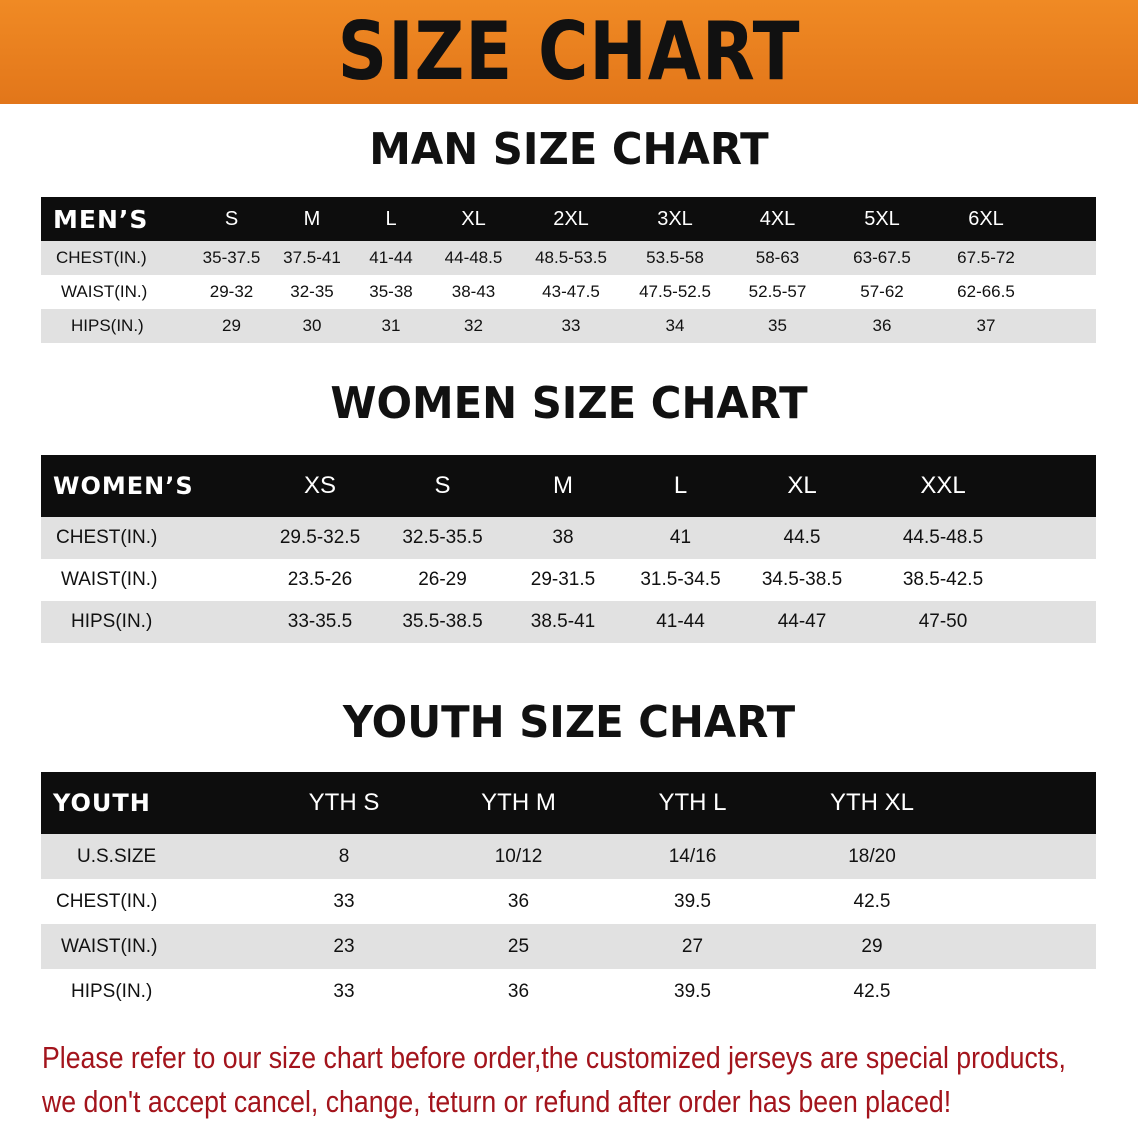 This screenshot has height=1132, width=1138. Describe the element at coordinates (563, 621) in the screenshot. I see `measurement-cell: 38.5-41` at that location.